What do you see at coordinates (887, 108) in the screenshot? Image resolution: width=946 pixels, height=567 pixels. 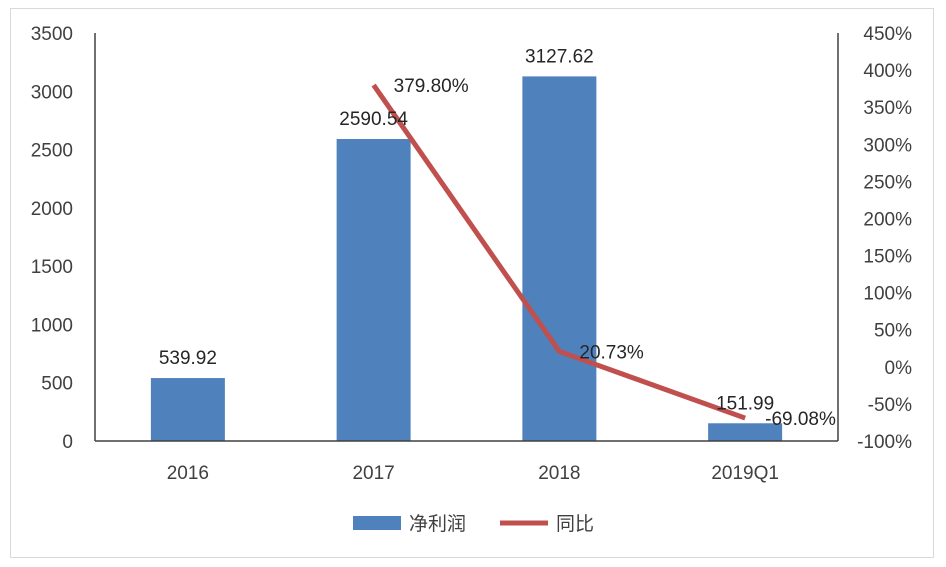 I see `right-y-tick-label: 350%` at bounding box center [887, 108].